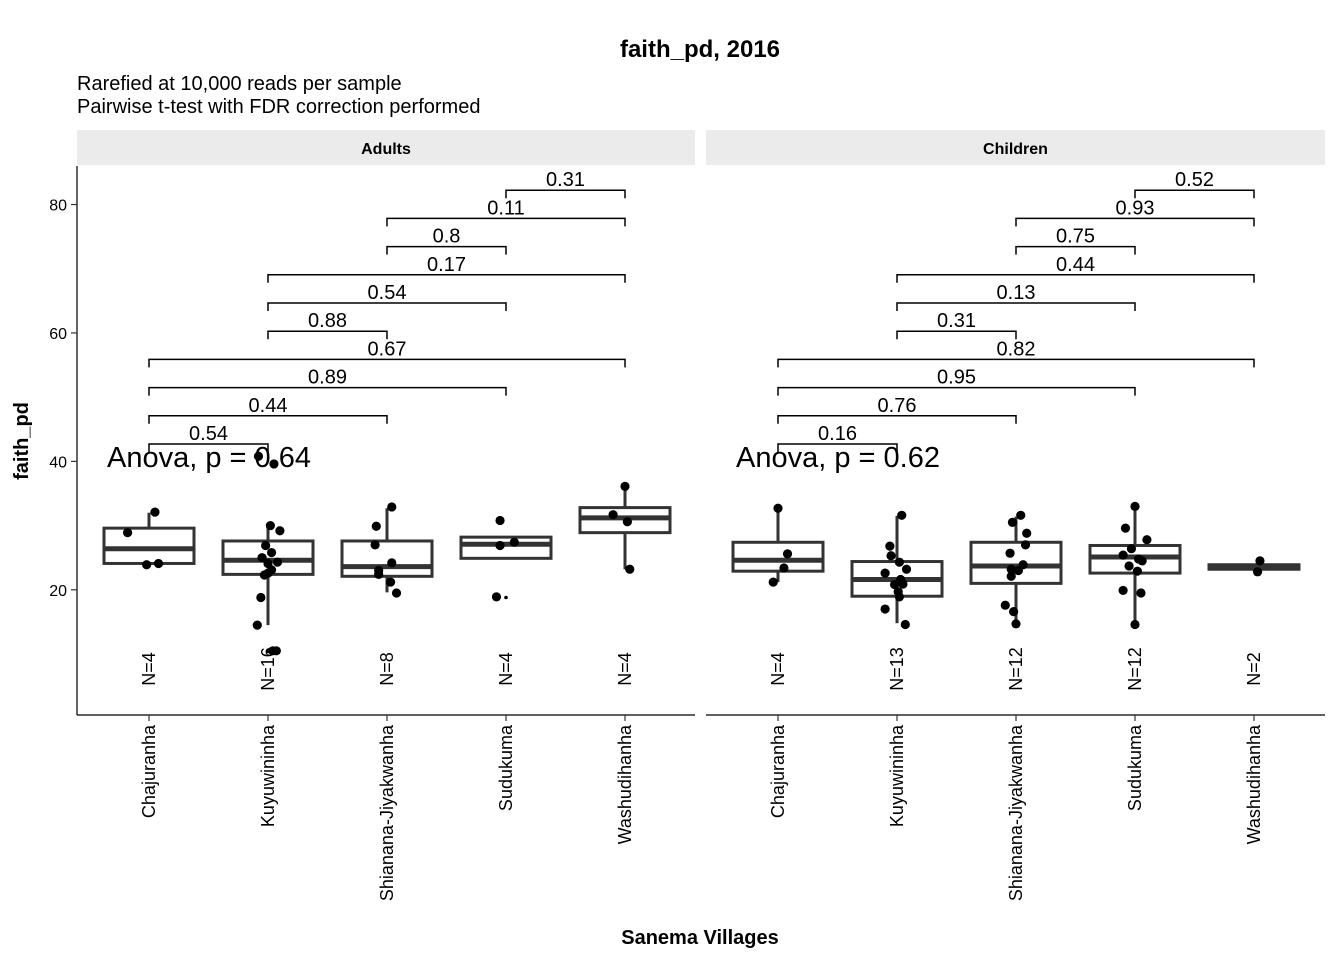  I want to click on p-value-label: 0.16, so click(837, 434).